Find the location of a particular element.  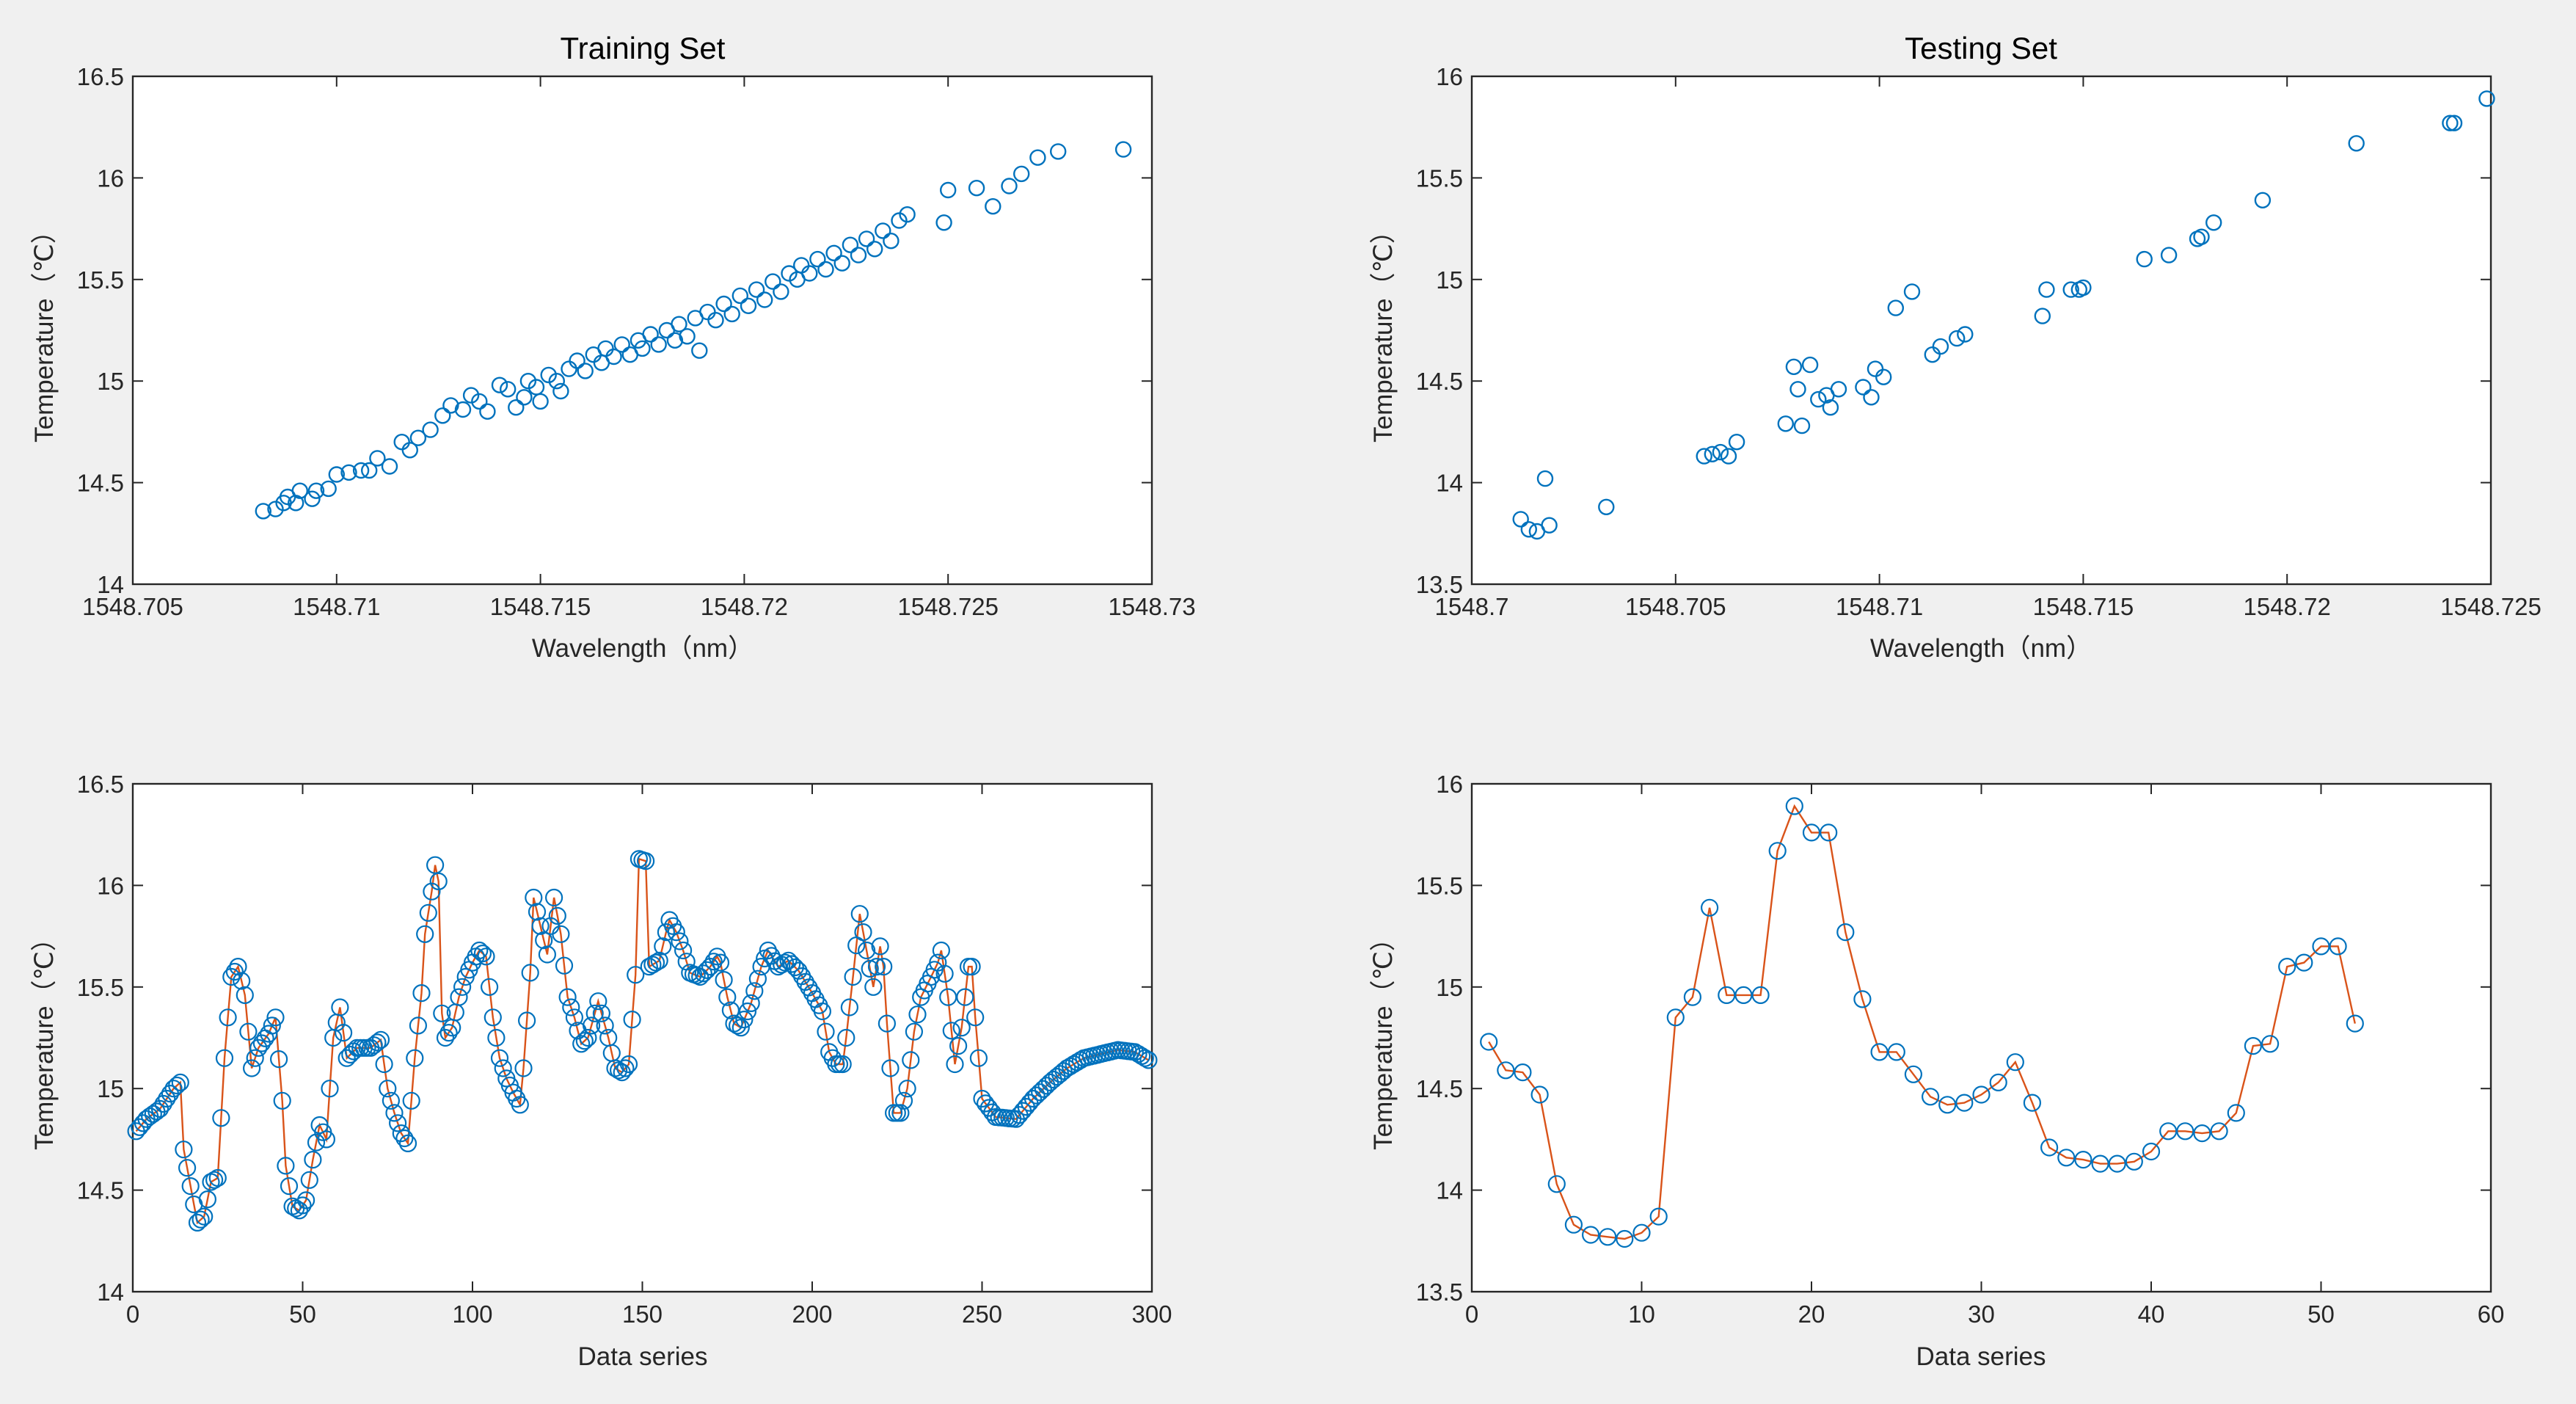

x-axis-label: Wavelength（nm） is located at coordinates (643, 648).